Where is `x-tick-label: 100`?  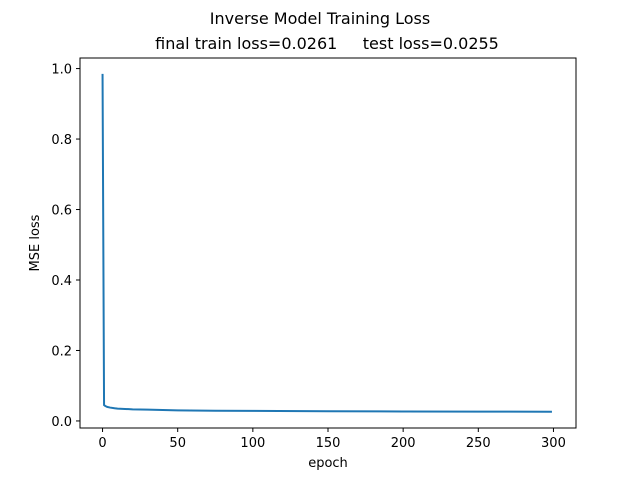
x-tick-label: 100 is located at coordinates (252, 443).